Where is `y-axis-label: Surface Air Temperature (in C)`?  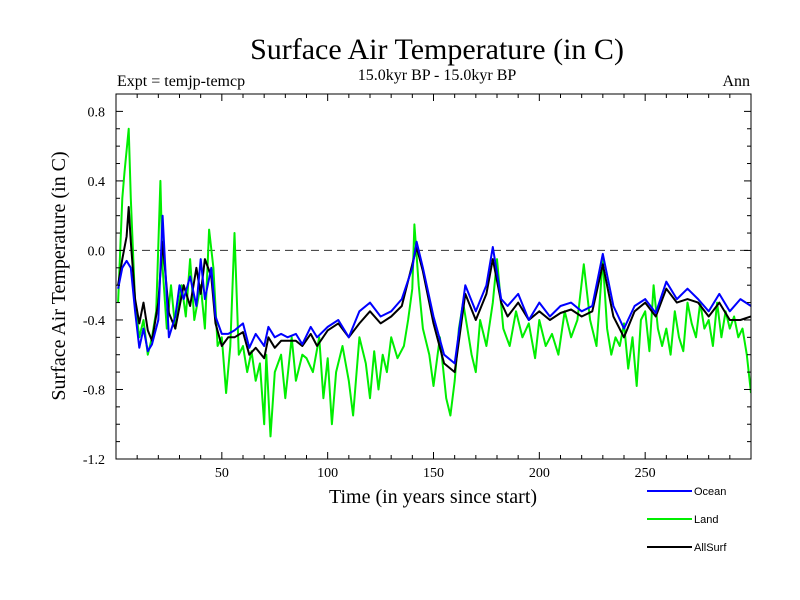 y-axis-label: Surface Air Temperature (in C) is located at coordinates (59, 275).